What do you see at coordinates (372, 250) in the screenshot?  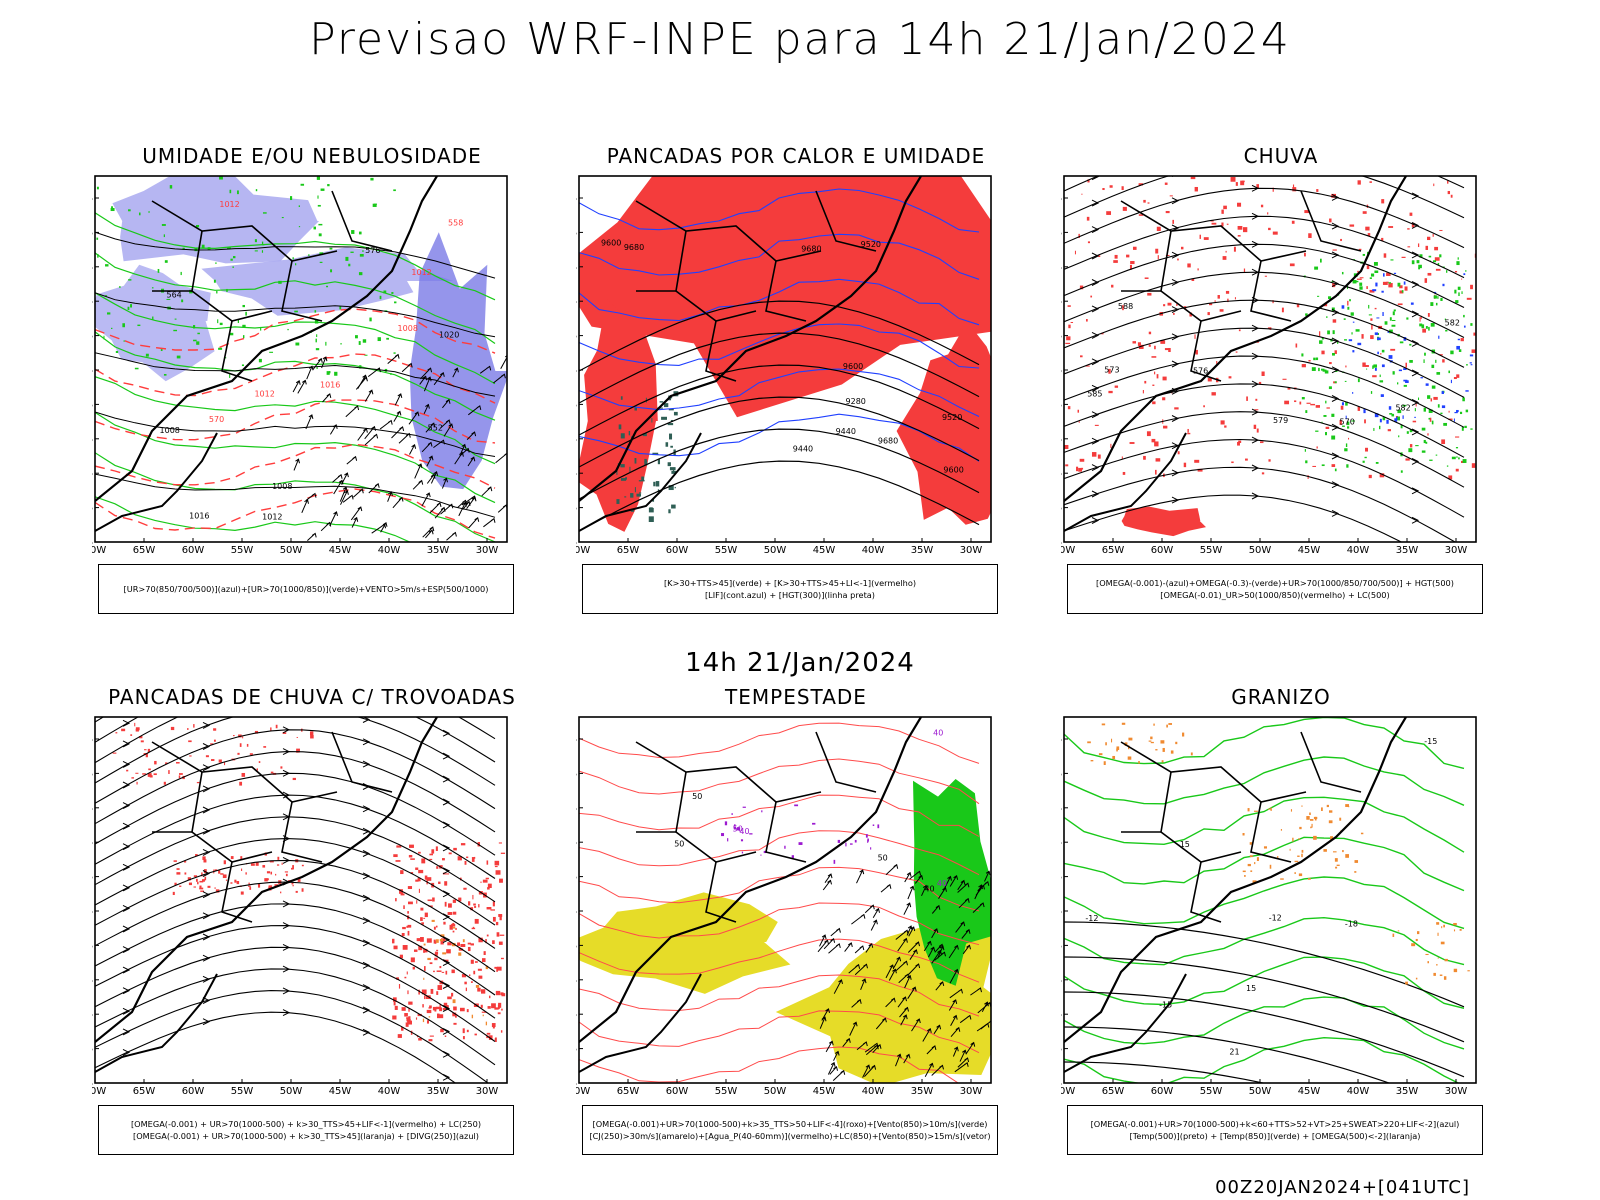 I see `contour-label: 576` at bounding box center [372, 250].